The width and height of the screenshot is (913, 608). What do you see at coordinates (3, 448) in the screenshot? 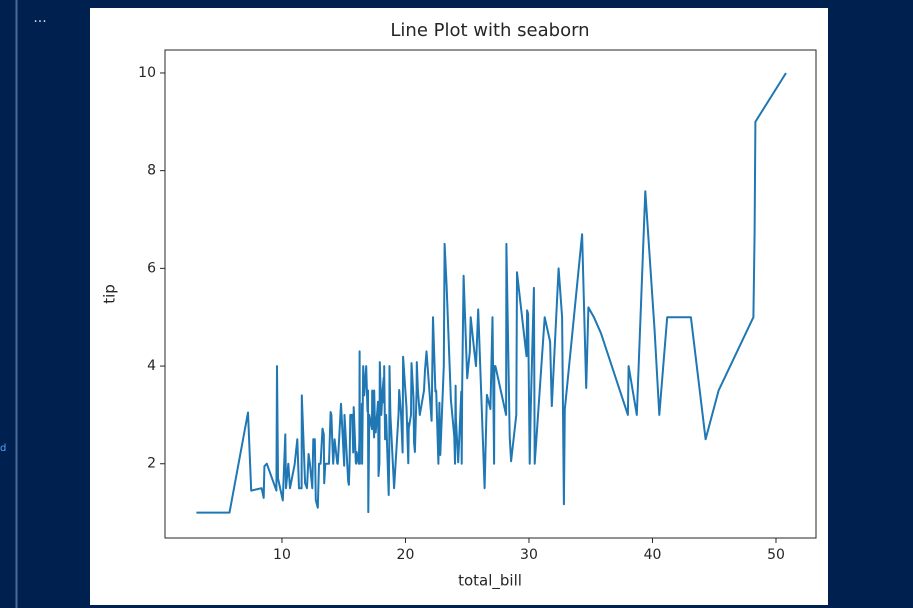
I see `side-label: d` at bounding box center [3, 448].